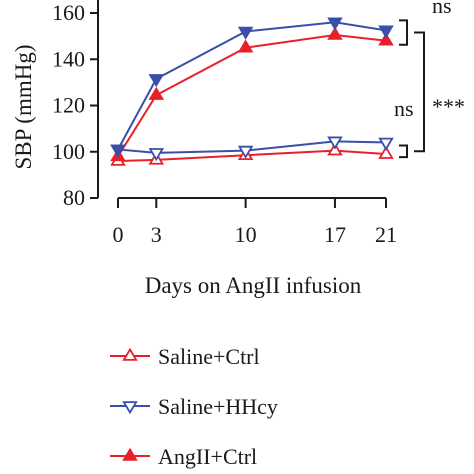 The image size is (474, 474). I want to click on legend-label-angii-ctrl: AngII+Ctrl, so click(207, 456).